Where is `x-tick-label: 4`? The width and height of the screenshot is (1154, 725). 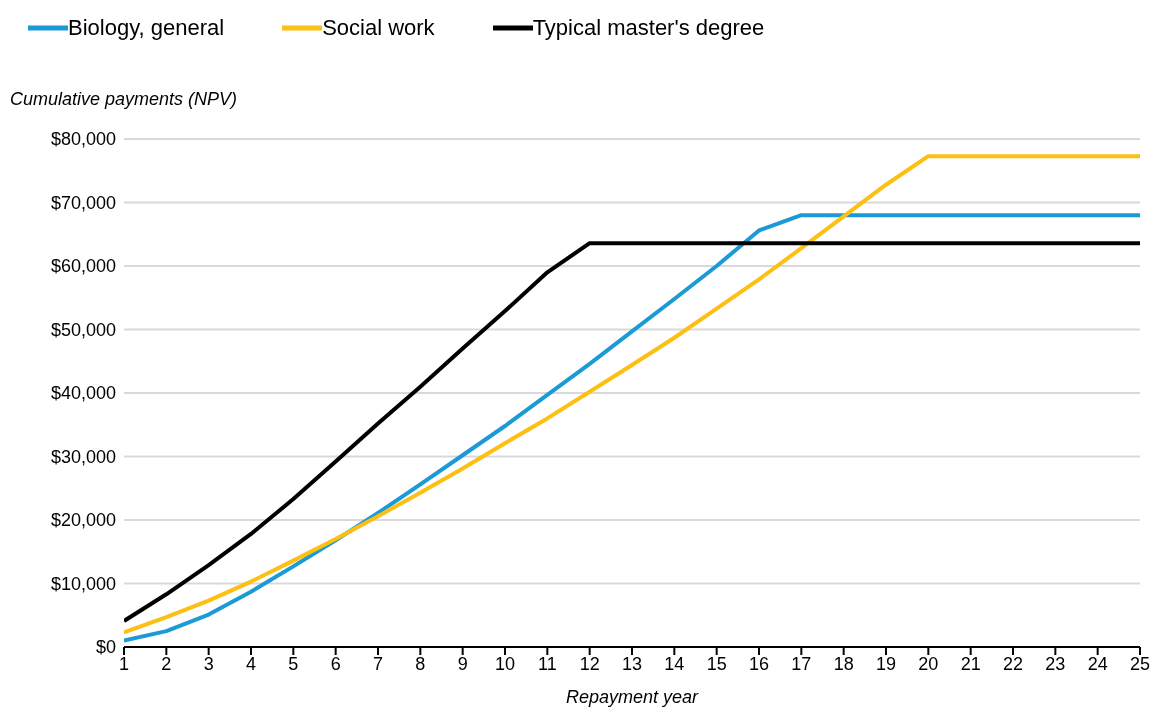
x-tick-label: 4 is located at coordinates (251, 663).